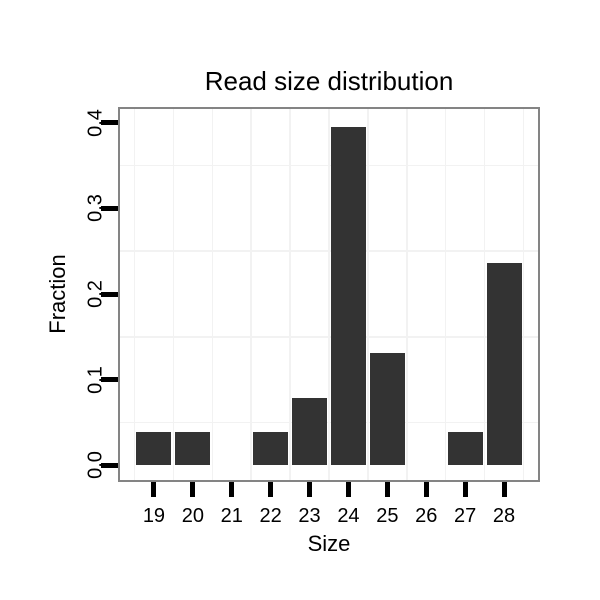 Image resolution: width=600 pixels, height=600 pixels. I want to click on y-tick-label: 0.1, so click(95, 379).